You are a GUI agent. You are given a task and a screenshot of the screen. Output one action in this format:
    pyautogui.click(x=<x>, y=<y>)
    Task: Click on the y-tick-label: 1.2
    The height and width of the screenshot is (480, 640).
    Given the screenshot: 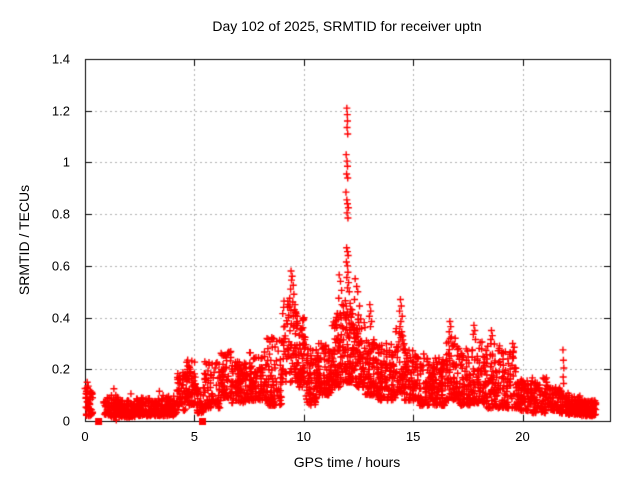 What is the action you would take?
    pyautogui.click(x=60, y=111)
    